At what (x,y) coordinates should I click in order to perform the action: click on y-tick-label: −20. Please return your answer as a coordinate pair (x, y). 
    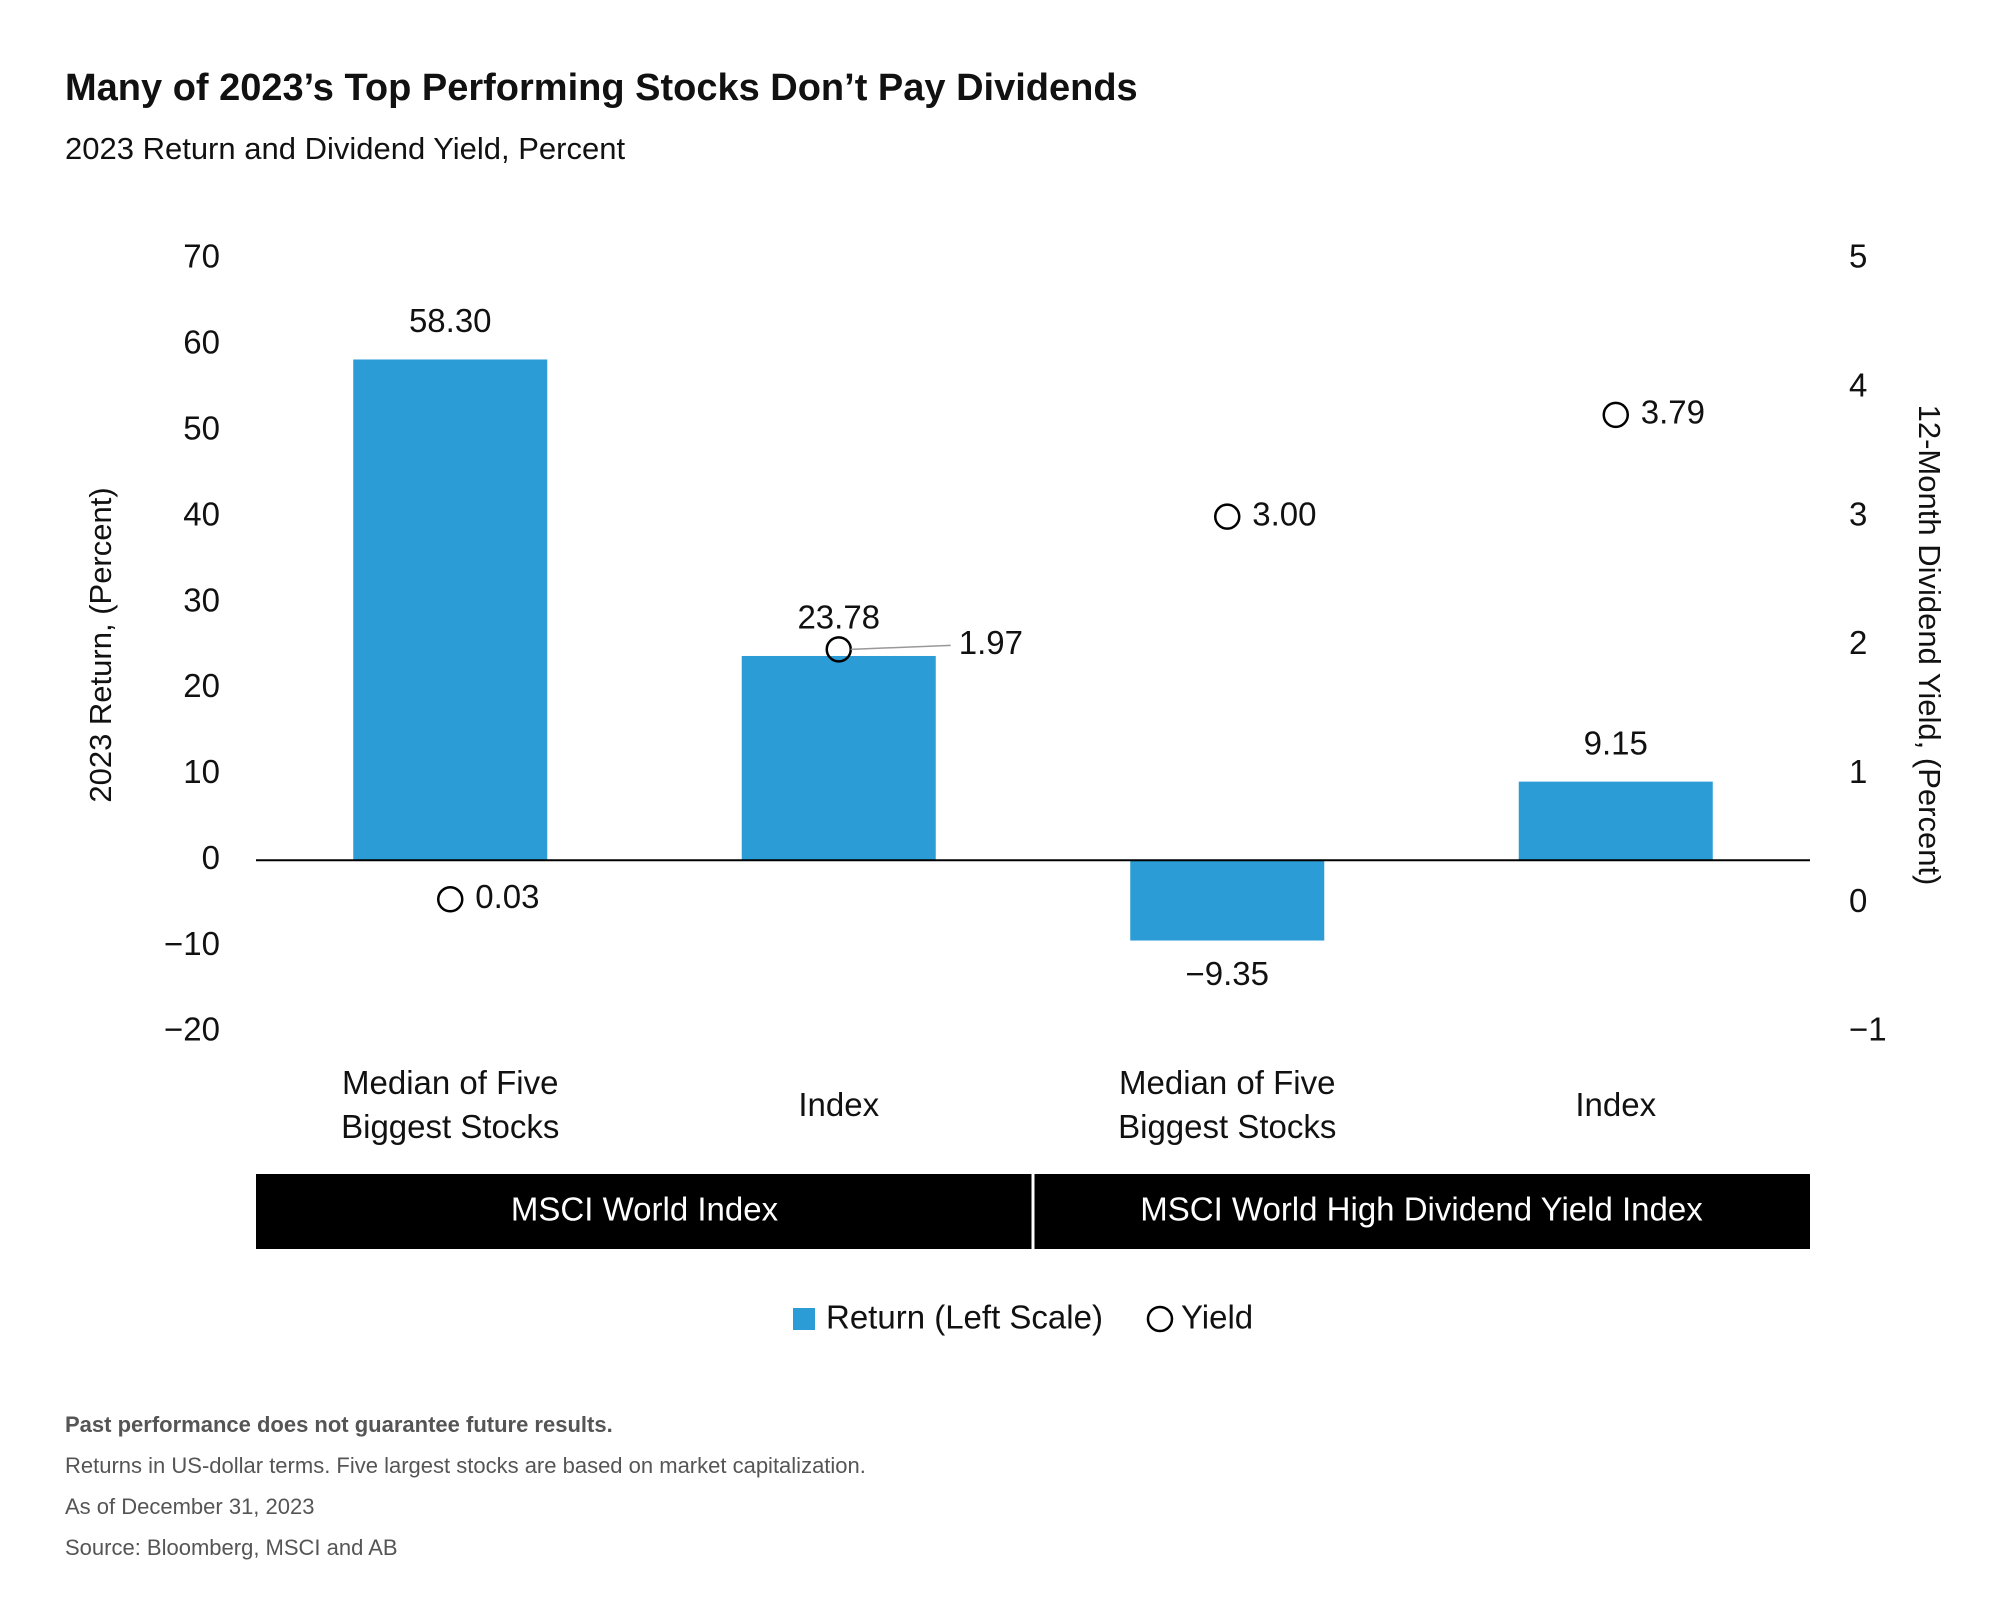
    Looking at the image, I should click on (192, 1029).